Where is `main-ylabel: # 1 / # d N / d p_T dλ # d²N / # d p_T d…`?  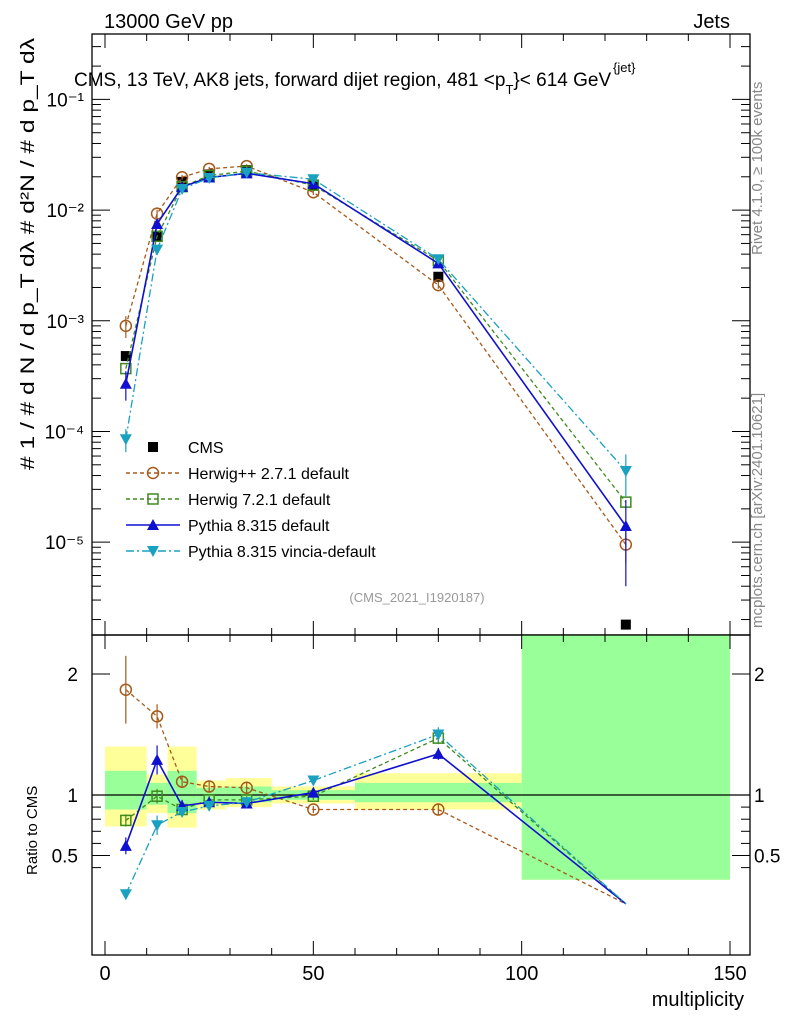
main-ylabel: # 1 / # d N / d p_T dλ # d²N / # d p_T d… is located at coordinates (28, 253).